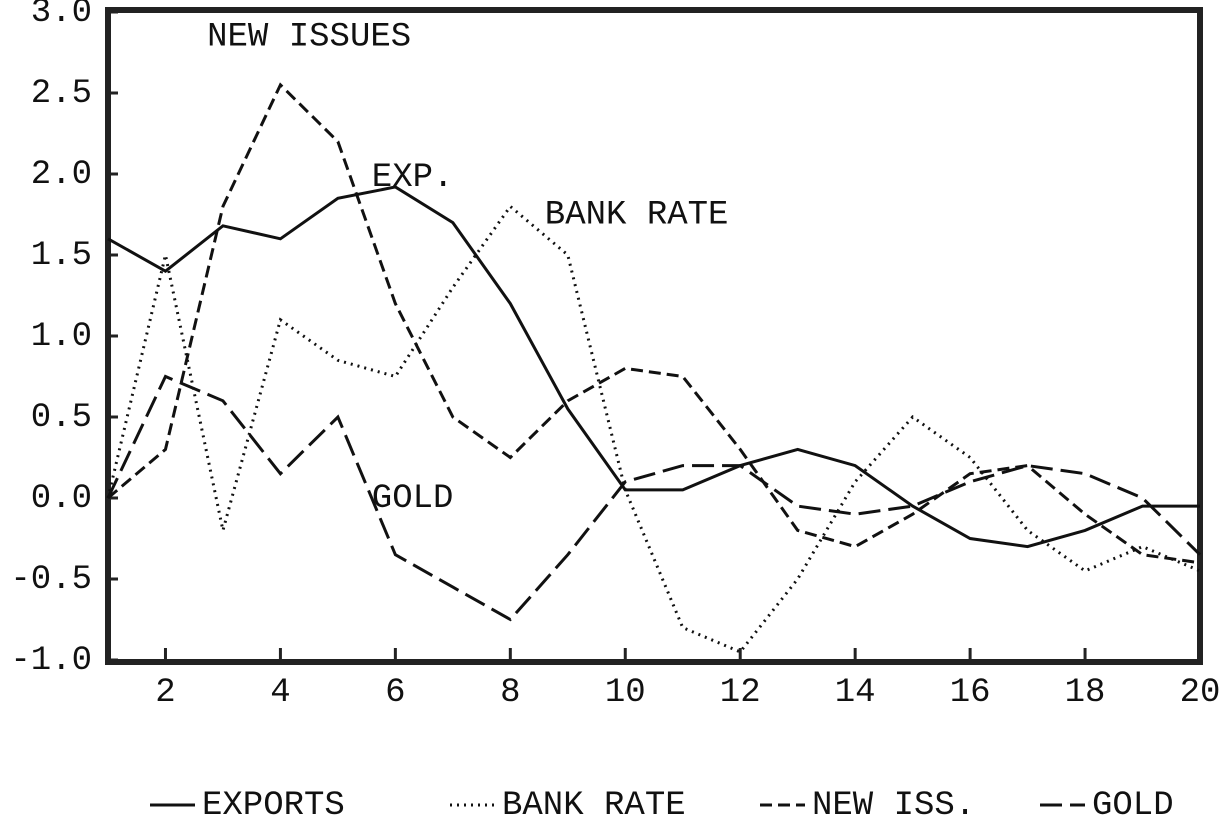  Describe the element at coordinates (893, 806) in the screenshot. I see `legend-label: NEW ISS.` at that location.